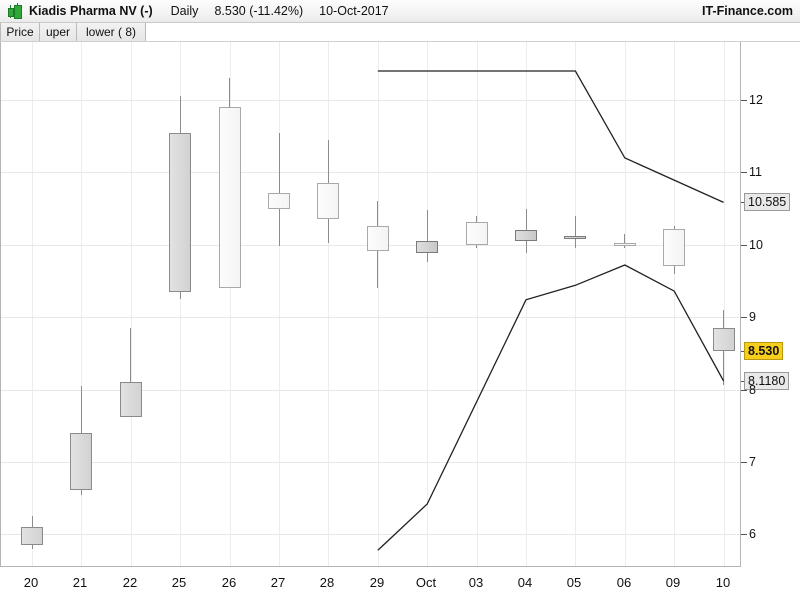 This screenshot has width=800, height=600. I want to click on price-axis-label: 7, so click(752, 462).